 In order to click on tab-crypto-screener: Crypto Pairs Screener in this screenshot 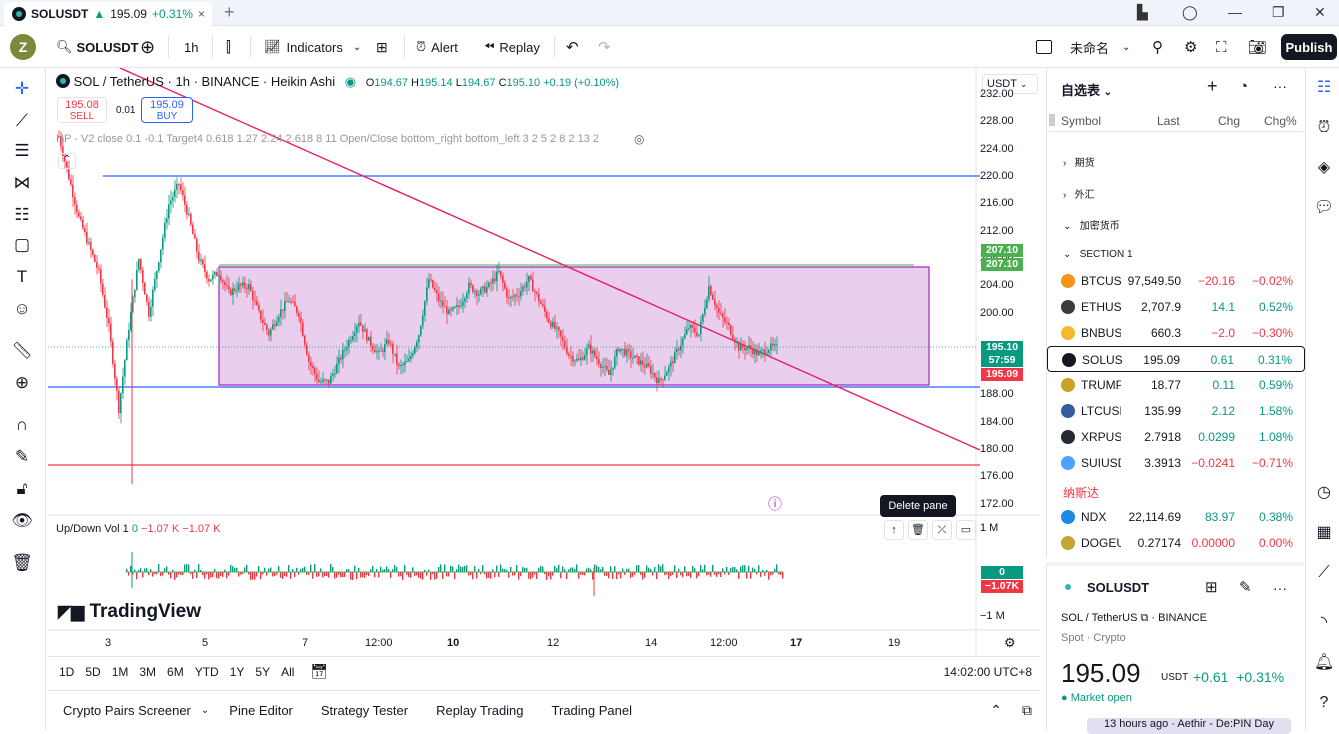, I will do `click(127, 710)`.